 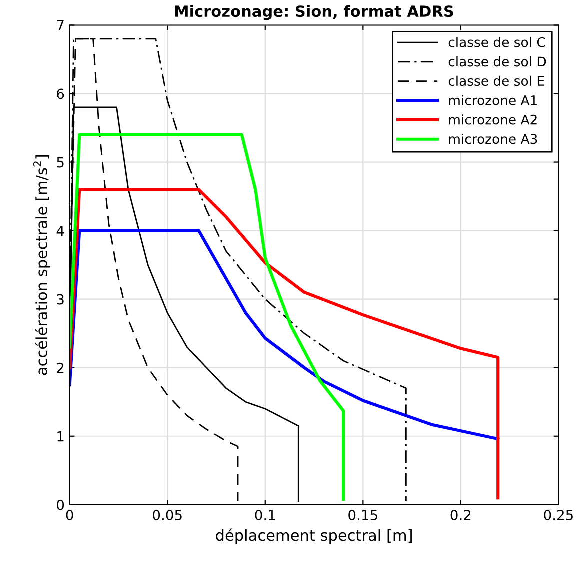 I want to click on legend-label: microzone A3, so click(x=493, y=139).